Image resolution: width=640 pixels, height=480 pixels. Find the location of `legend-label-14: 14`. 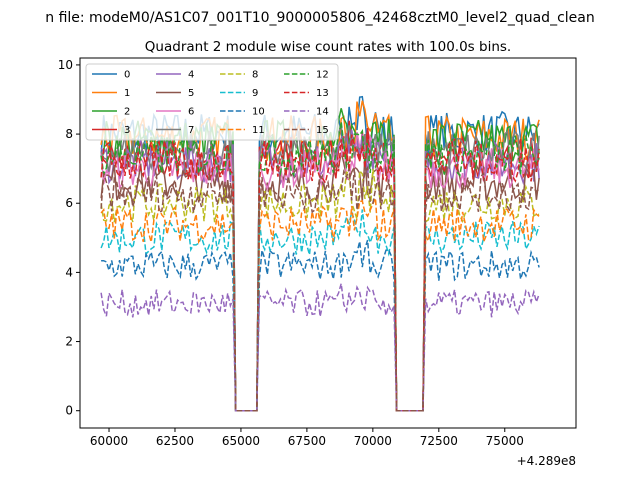

legend-label-14: 14 is located at coordinates (322, 112).